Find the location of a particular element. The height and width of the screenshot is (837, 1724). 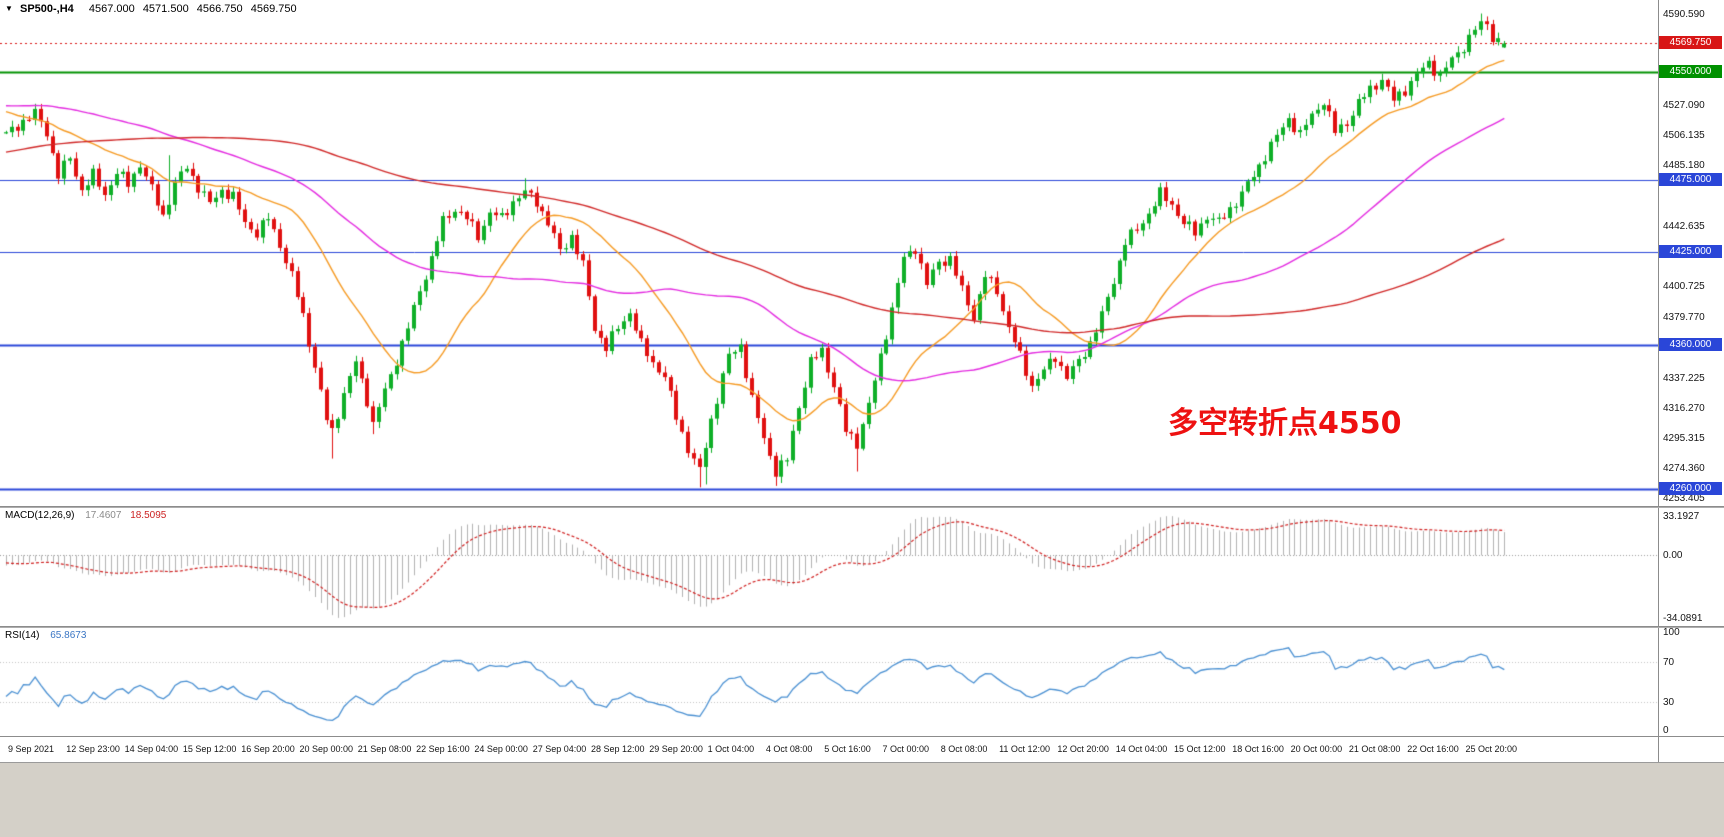

current-price-box: 4569.750 is located at coordinates (1690, 43).